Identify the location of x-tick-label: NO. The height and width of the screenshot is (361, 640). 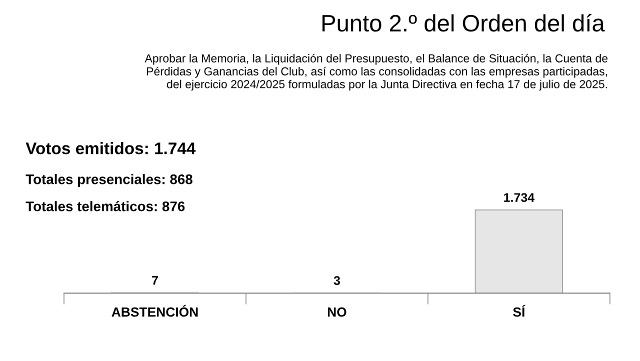
(337, 312).